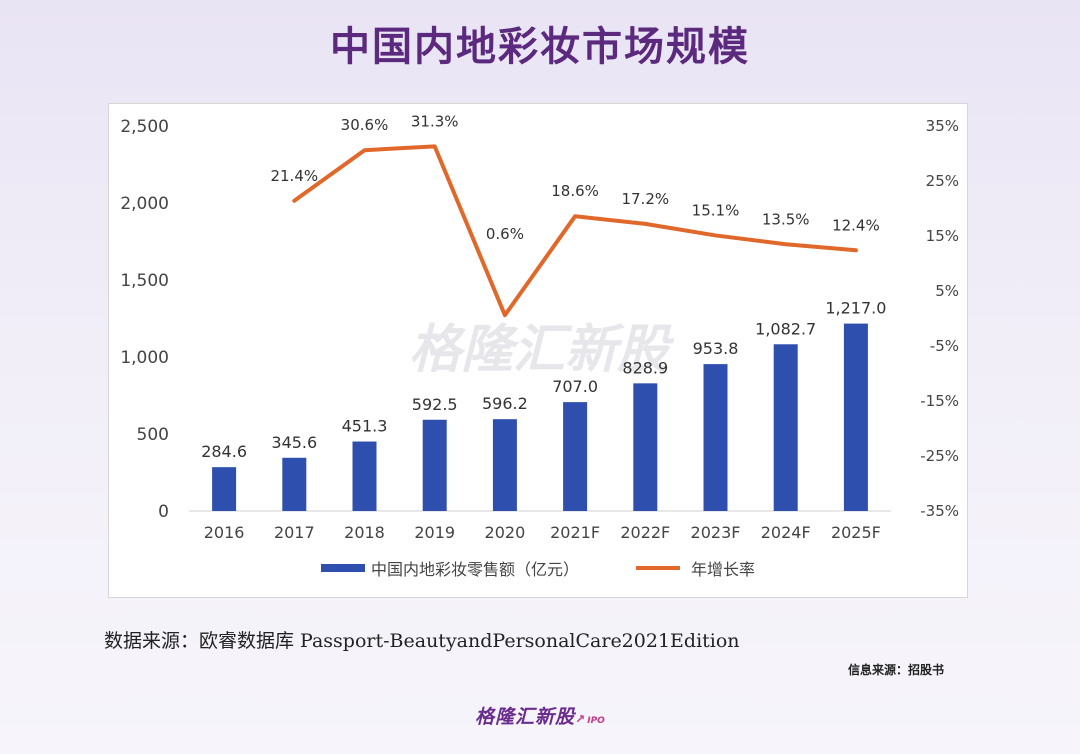  I want to click on x-tick-label: 2023F, so click(716, 532).